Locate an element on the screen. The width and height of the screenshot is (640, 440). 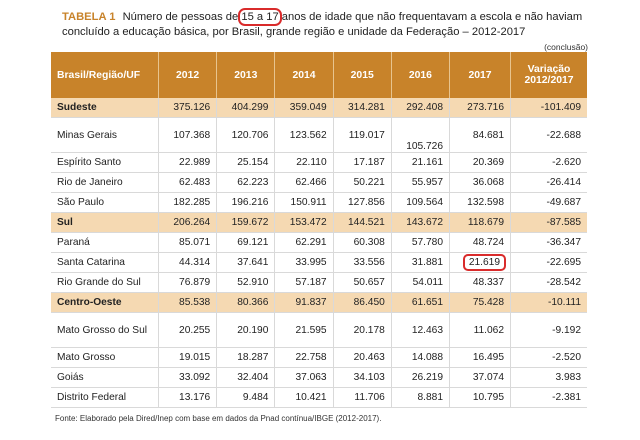
table-cell: 76.879 is located at coordinates (187, 282).